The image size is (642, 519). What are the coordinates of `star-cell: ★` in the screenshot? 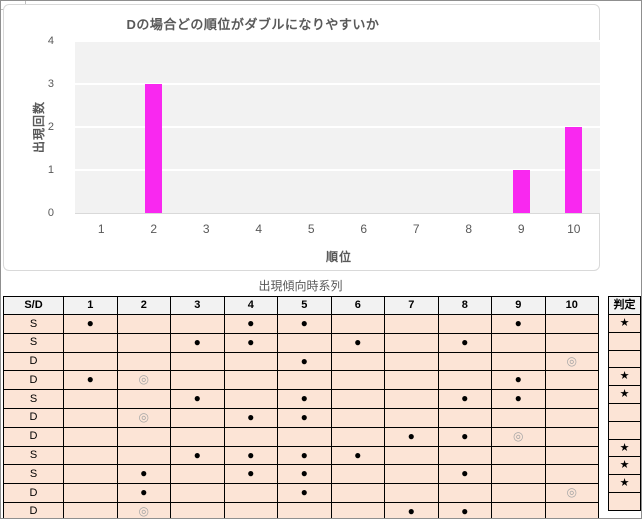 It's located at (624, 323).